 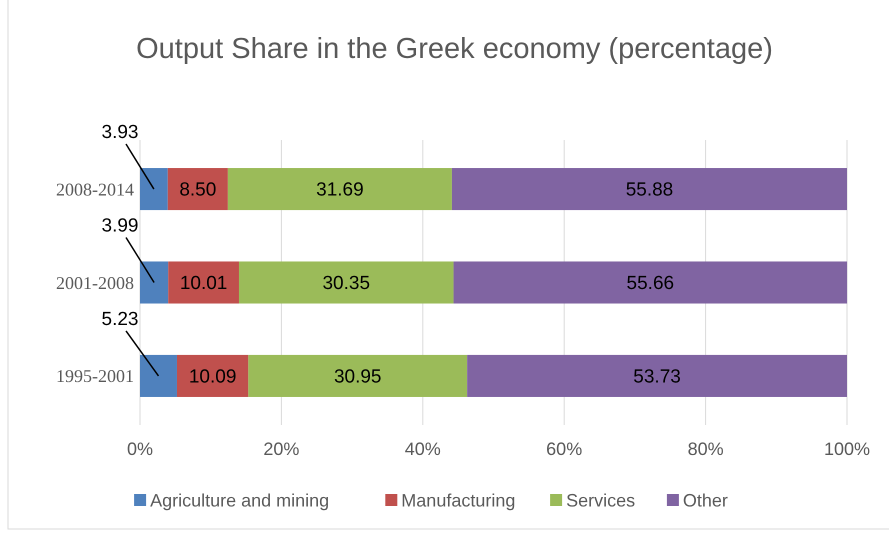 I want to click on text: 55.88, so click(x=650, y=190).